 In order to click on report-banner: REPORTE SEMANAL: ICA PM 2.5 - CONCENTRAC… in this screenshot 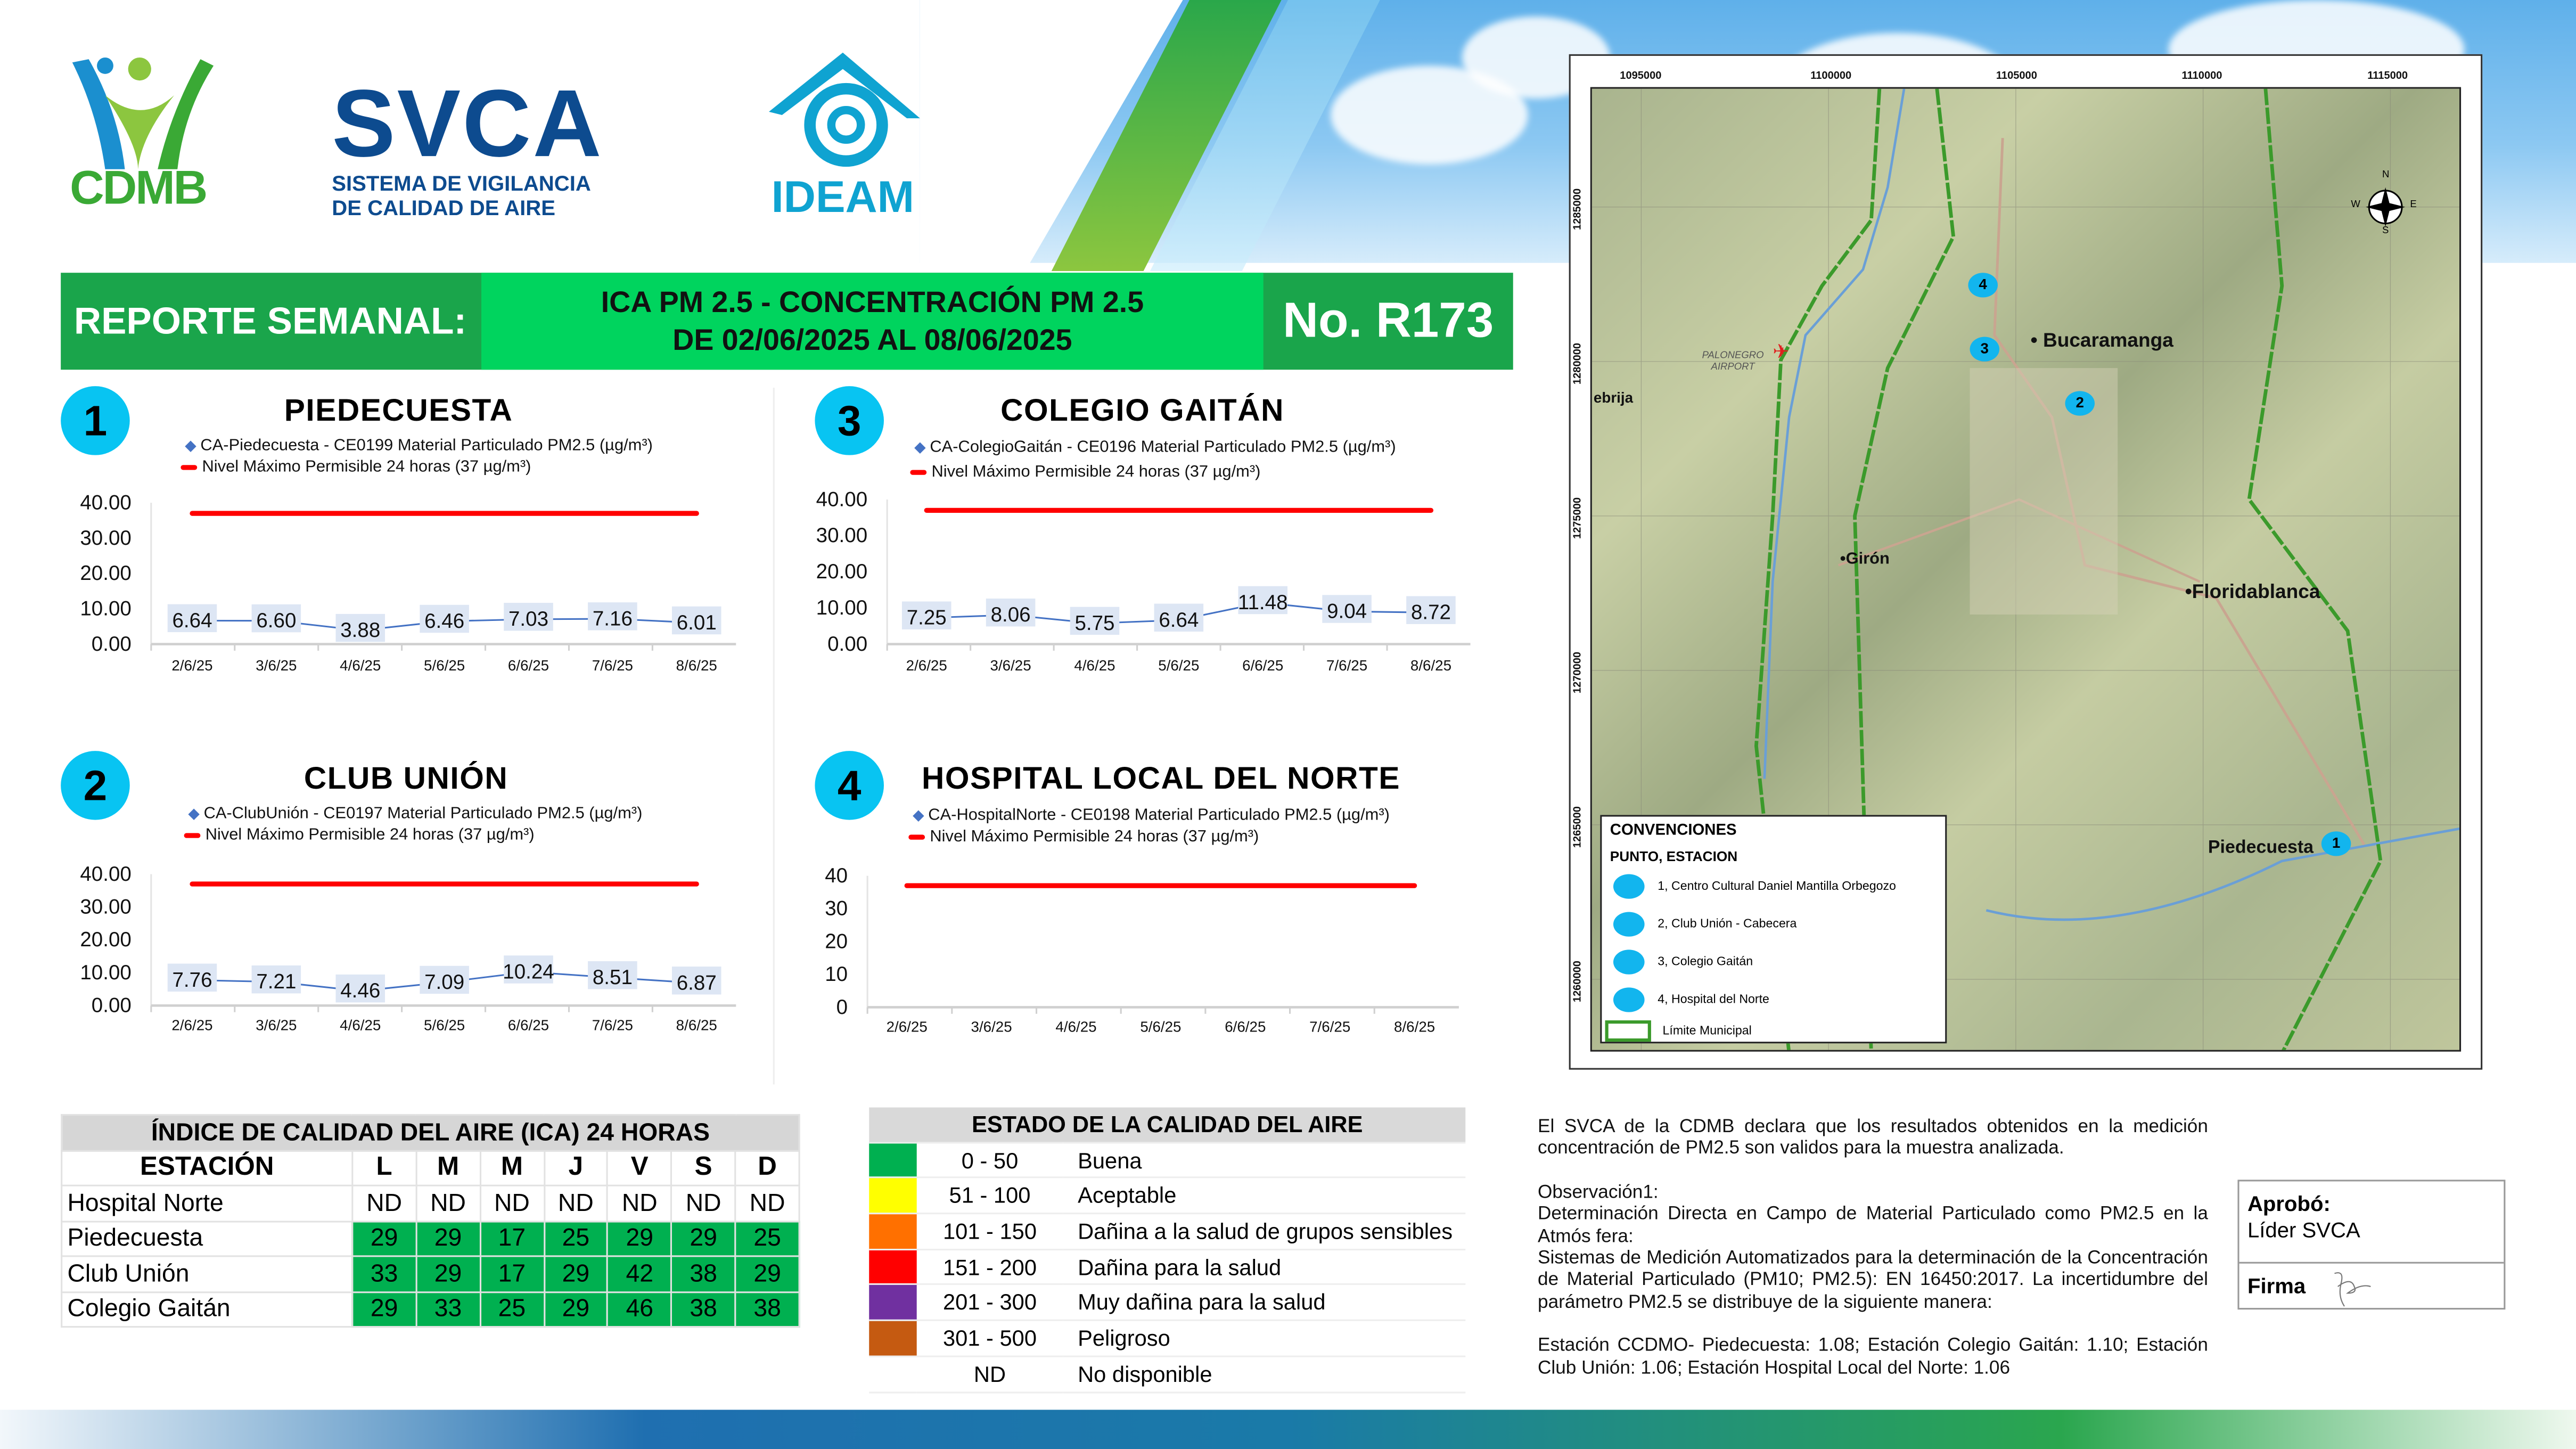, I will do `click(787, 321)`.